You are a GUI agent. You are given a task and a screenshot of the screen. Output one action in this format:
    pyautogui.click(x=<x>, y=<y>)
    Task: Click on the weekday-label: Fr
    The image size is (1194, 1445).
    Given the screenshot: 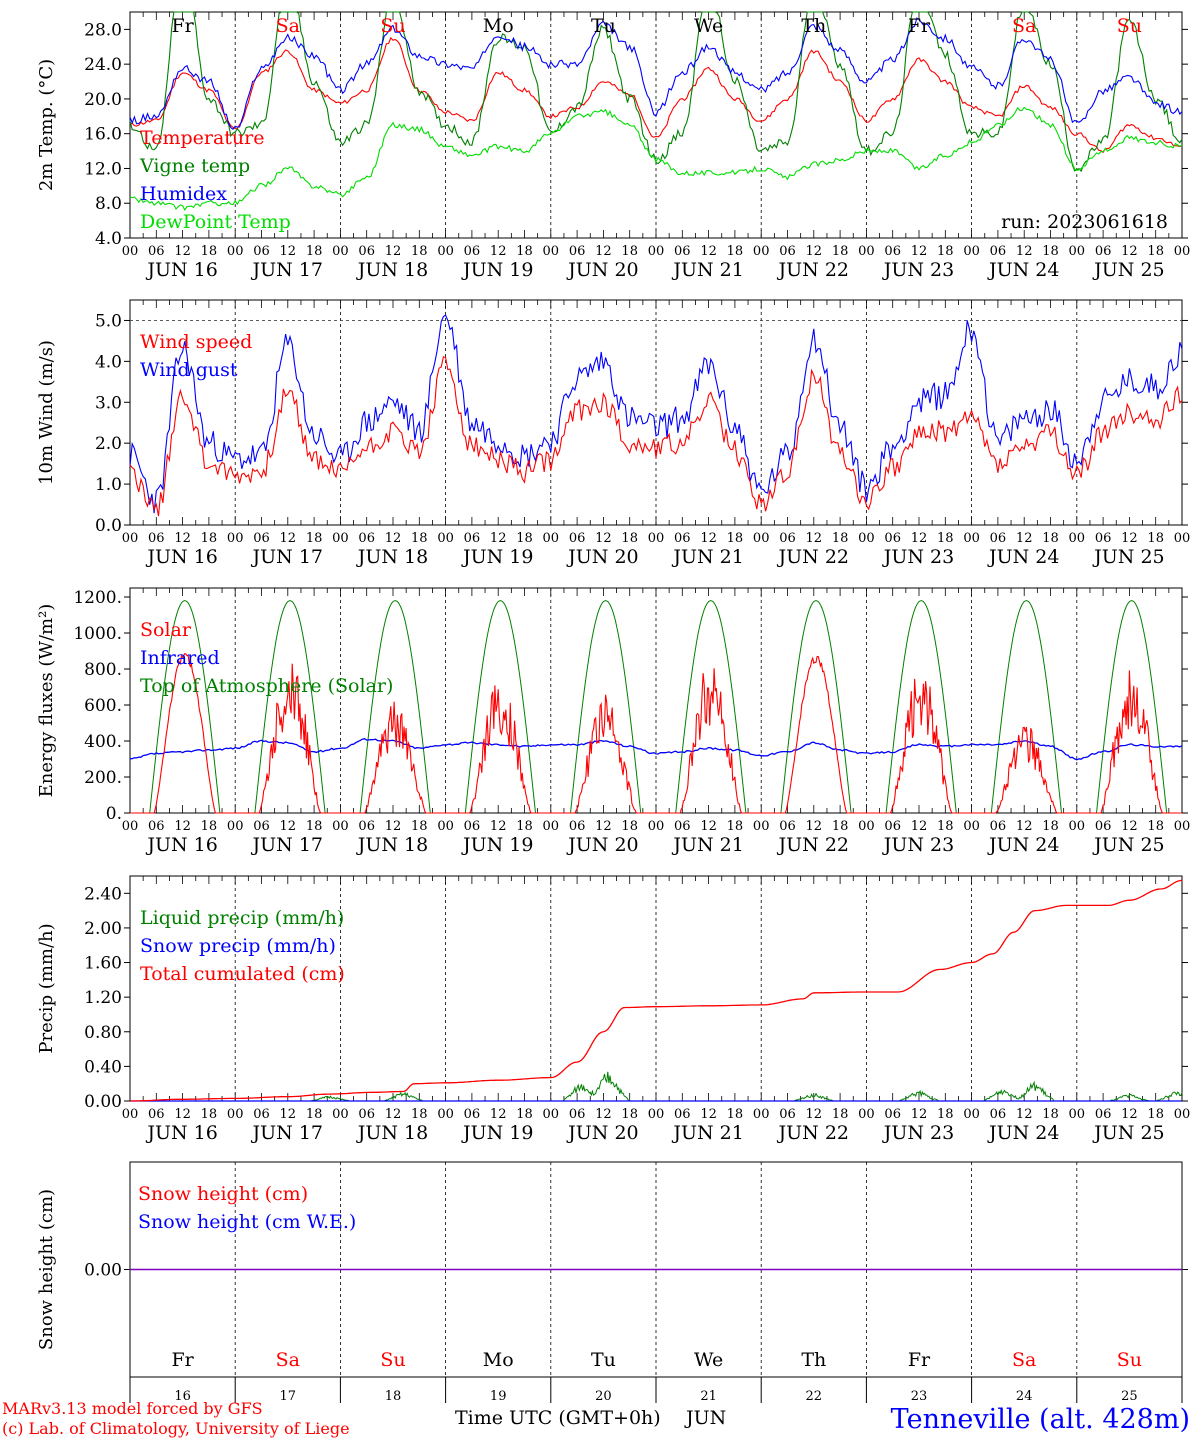 What is the action you would take?
    pyautogui.click(x=182, y=26)
    